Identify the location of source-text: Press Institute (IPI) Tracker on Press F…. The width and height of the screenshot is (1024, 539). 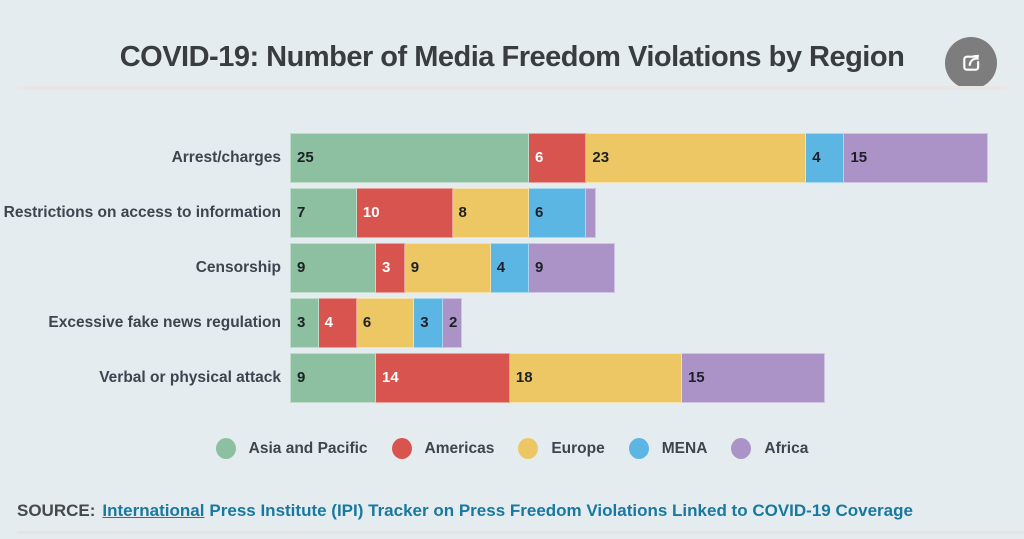
(561, 510).